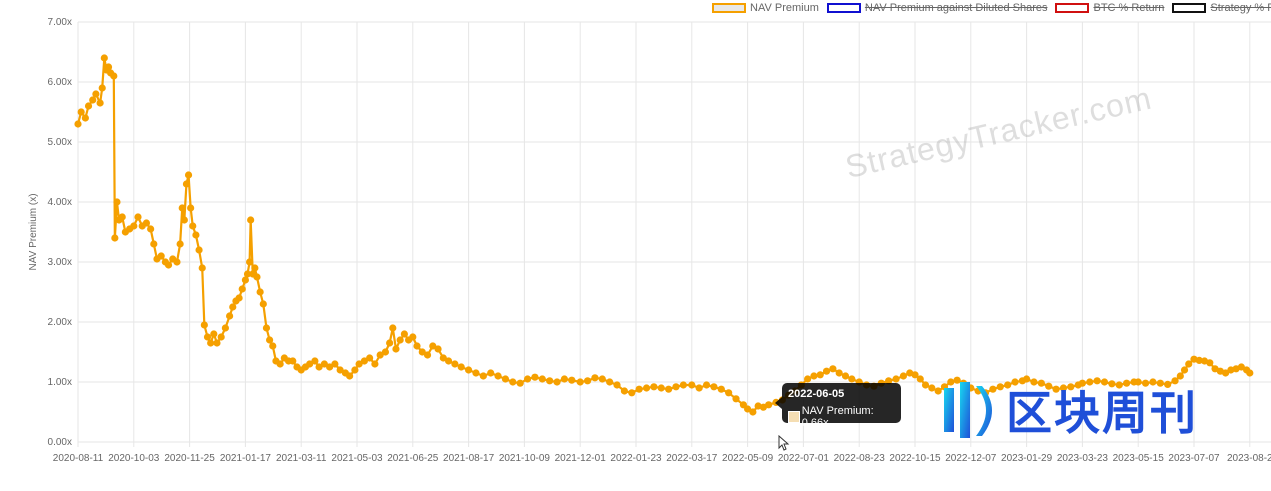 This screenshot has width=1271, height=491. I want to click on legend-item: NAV Premium against Diluted Shares, so click(936, 8).